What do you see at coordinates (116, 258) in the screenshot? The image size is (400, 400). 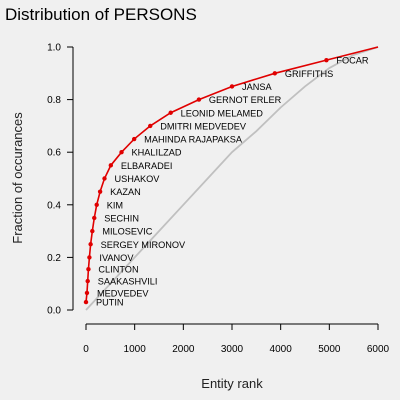 I see `data-point-label: IVANOV` at bounding box center [116, 258].